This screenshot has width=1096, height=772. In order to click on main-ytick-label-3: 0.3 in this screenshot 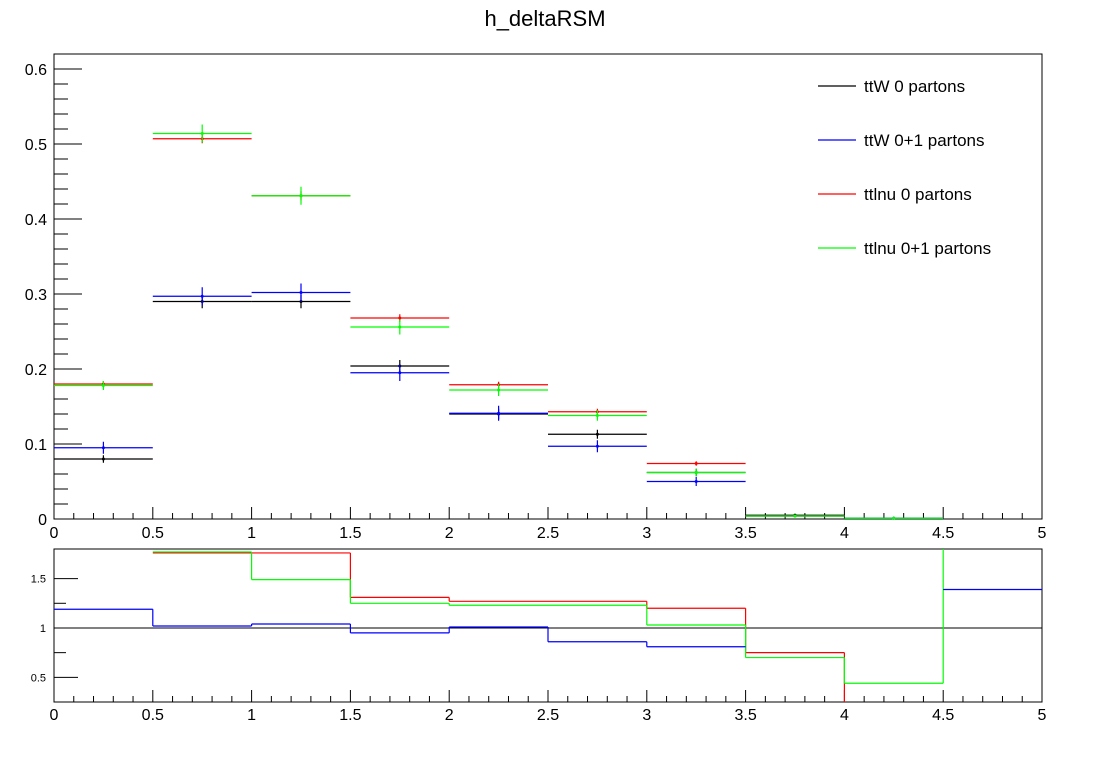, I will do `click(36, 295)`.